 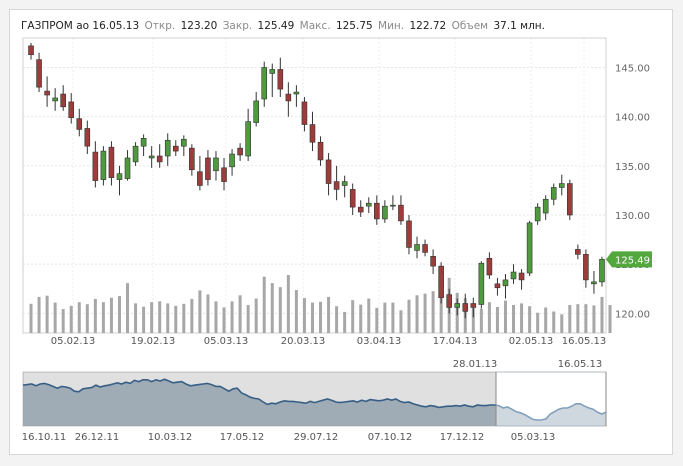 I want to click on navigator-x-tick-label: 17.05.12, so click(x=242, y=437).